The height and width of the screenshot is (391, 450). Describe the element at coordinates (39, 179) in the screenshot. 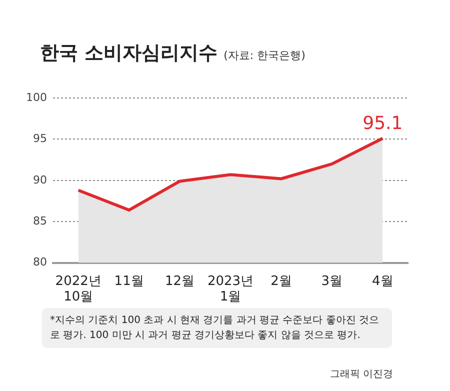

I see `y-tick-label: 90` at that location.